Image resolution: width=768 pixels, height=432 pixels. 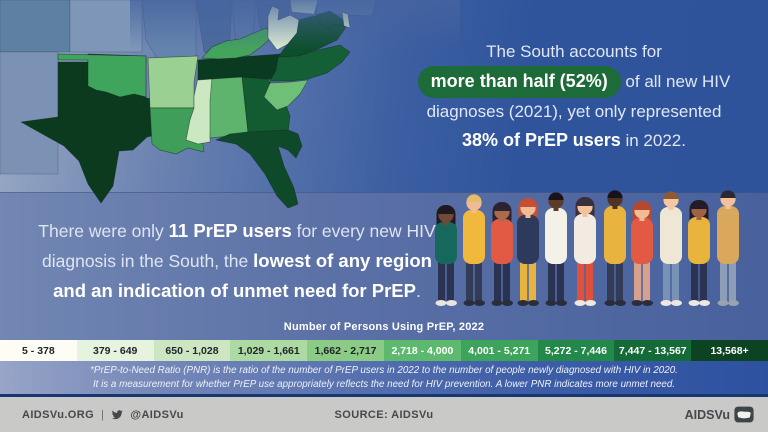 I want to click on state-SC, so click(x=286, y=95).